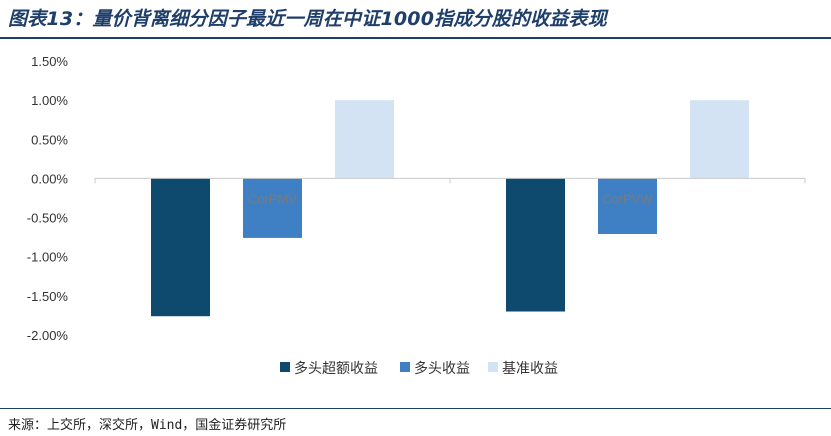 The image size is (831, 436). What do you see at coordinates (627, 198) in the screenshot?
I see `category-label: CorPVW` at bounding box center [627, 198].